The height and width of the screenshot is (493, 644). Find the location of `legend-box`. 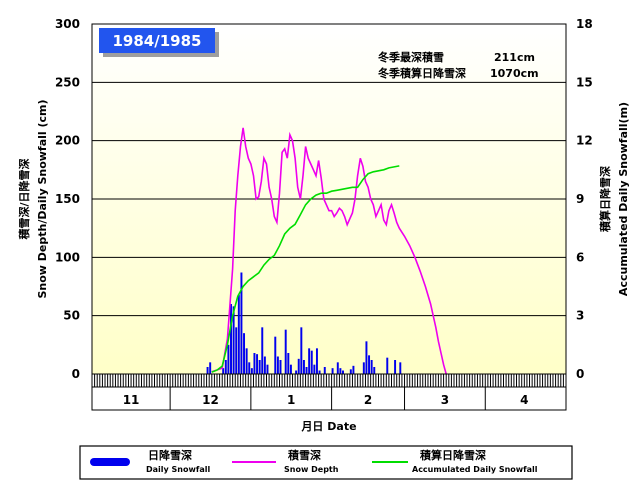

legend-box is located at coordinates (326, 462).